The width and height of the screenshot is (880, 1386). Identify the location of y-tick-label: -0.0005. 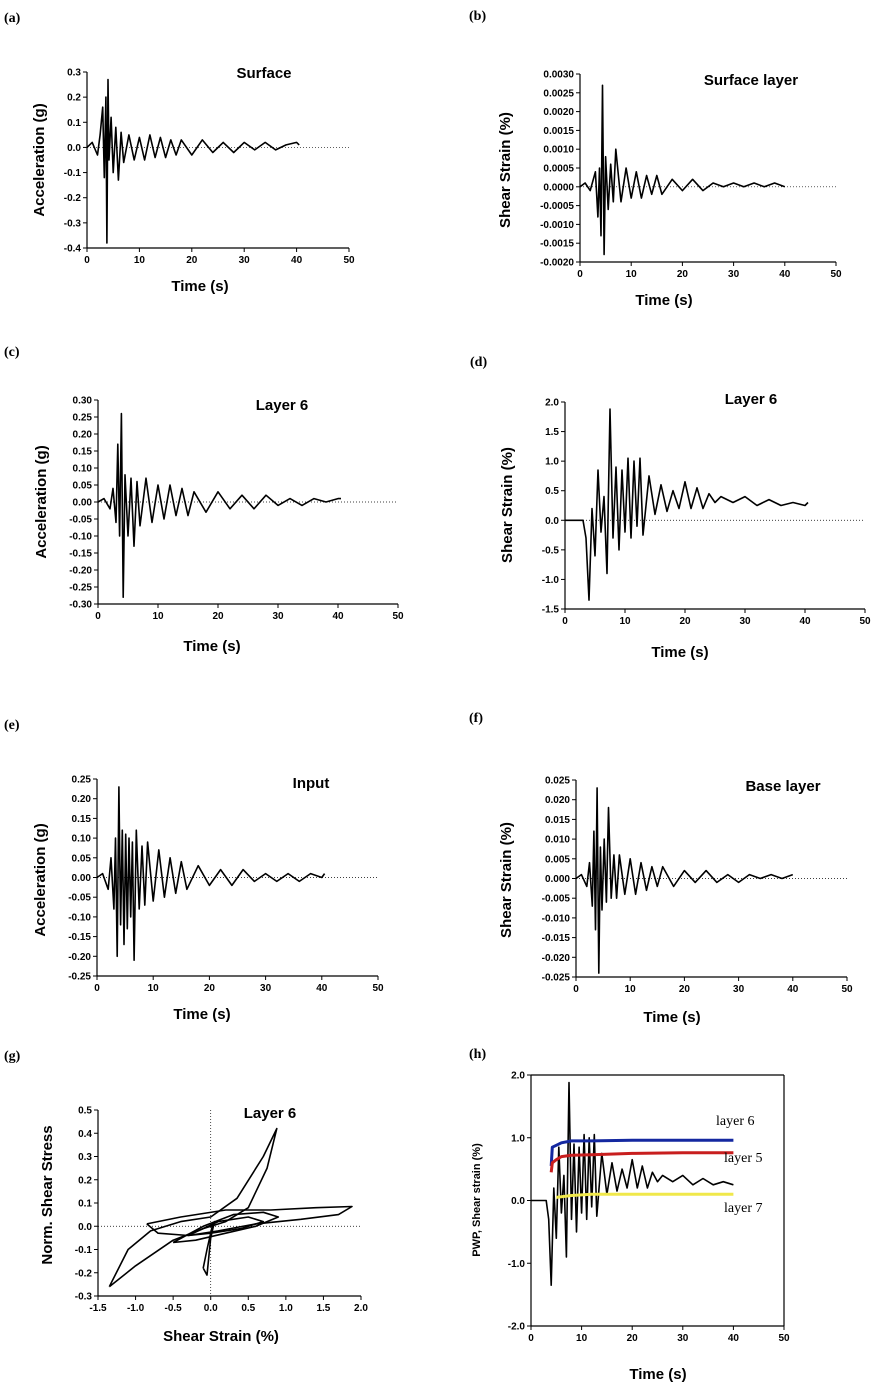
(557, 206).